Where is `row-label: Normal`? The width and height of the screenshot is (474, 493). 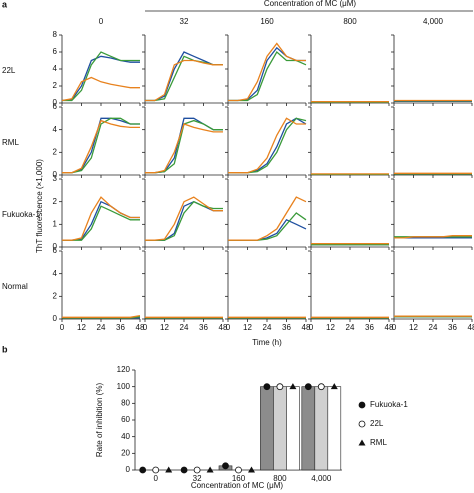
row-label: Normal is located at coordinates (15, 286).